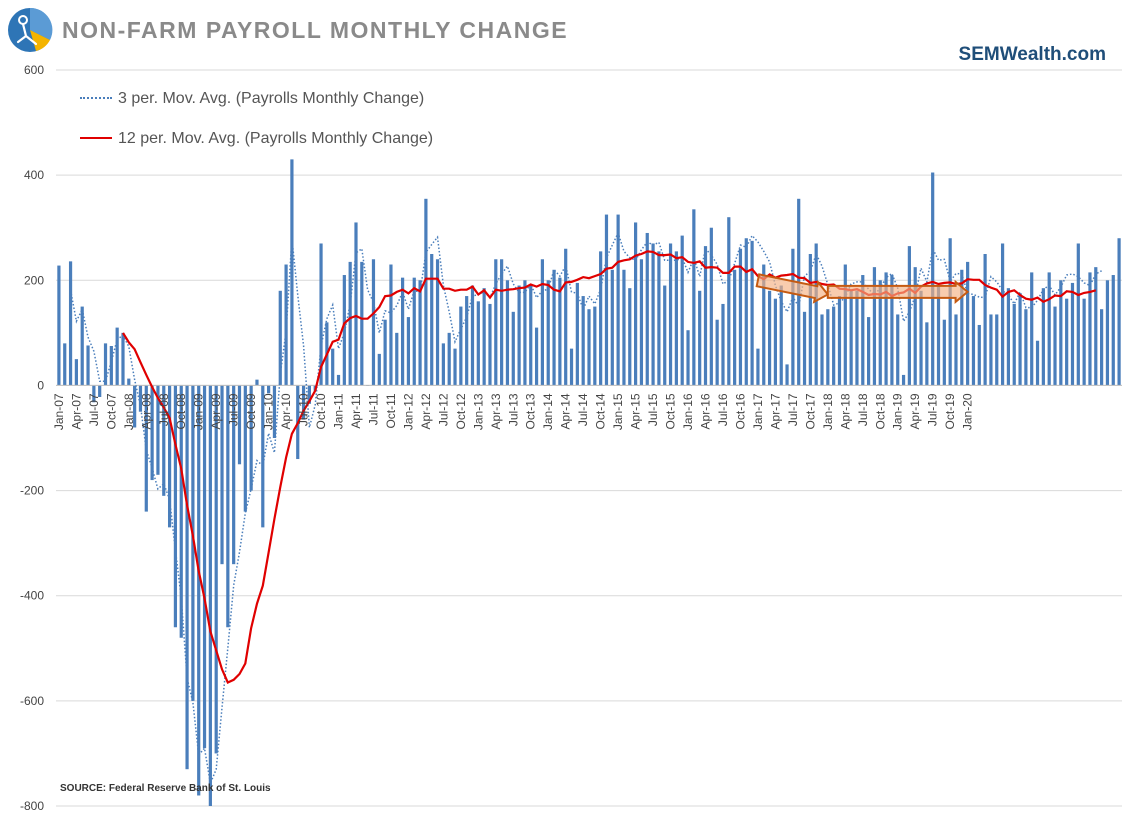 This screenshot has width=1136, height=824. Describe the element at coordinates (146, 411) in the screenshot. I see `x-tick-label: Apr-08` at that location.